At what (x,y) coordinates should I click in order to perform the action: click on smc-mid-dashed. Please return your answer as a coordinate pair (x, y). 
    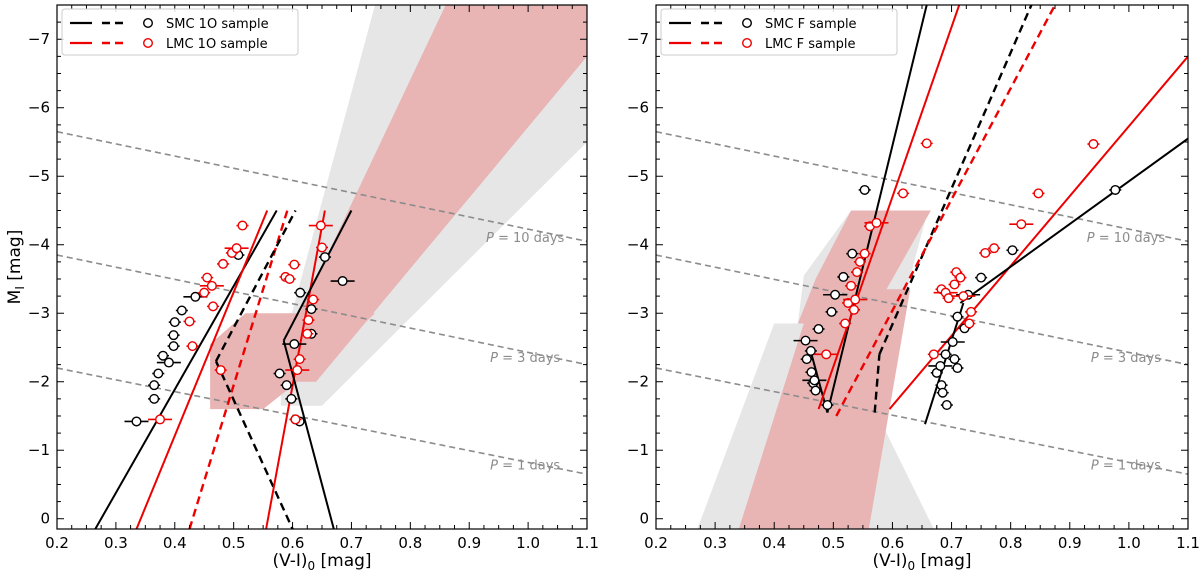
    Looking at the image, I should click on (254, 444).